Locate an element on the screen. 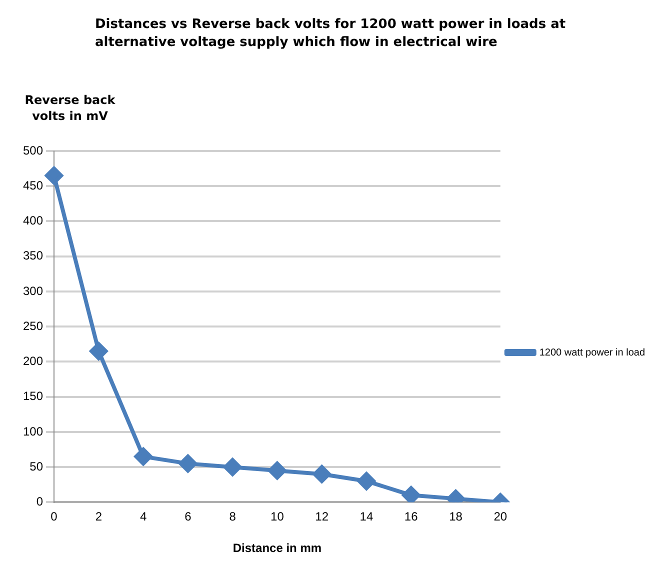  y-tick-label: 500 is located at coordinates (33, 150).